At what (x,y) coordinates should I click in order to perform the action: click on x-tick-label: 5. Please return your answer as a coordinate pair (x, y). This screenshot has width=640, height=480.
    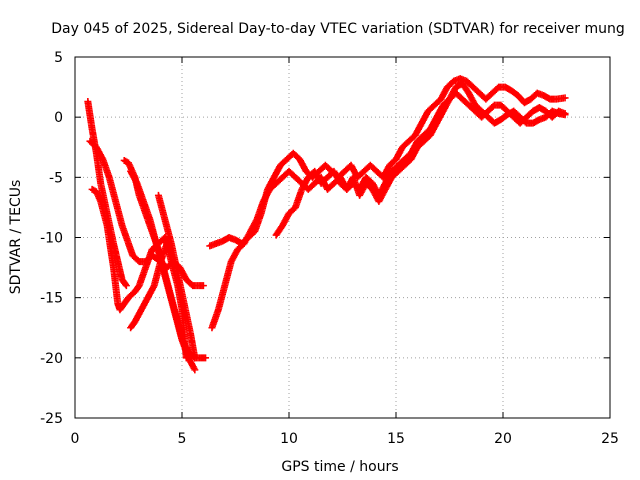
    Looking at the image, I should click on (182, 439).